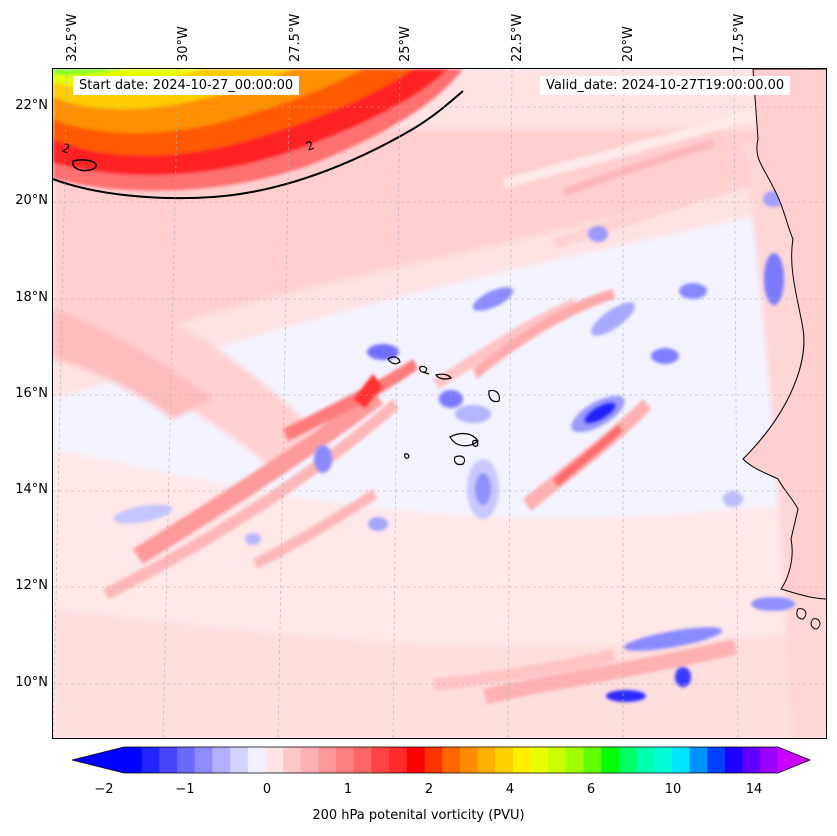 The height and width of the screenshot is (836, 837). What do you see at coordinates (185, 789) in the screenshot?
I see `colorbar-tick: −1` at bounding box center [185, 789].